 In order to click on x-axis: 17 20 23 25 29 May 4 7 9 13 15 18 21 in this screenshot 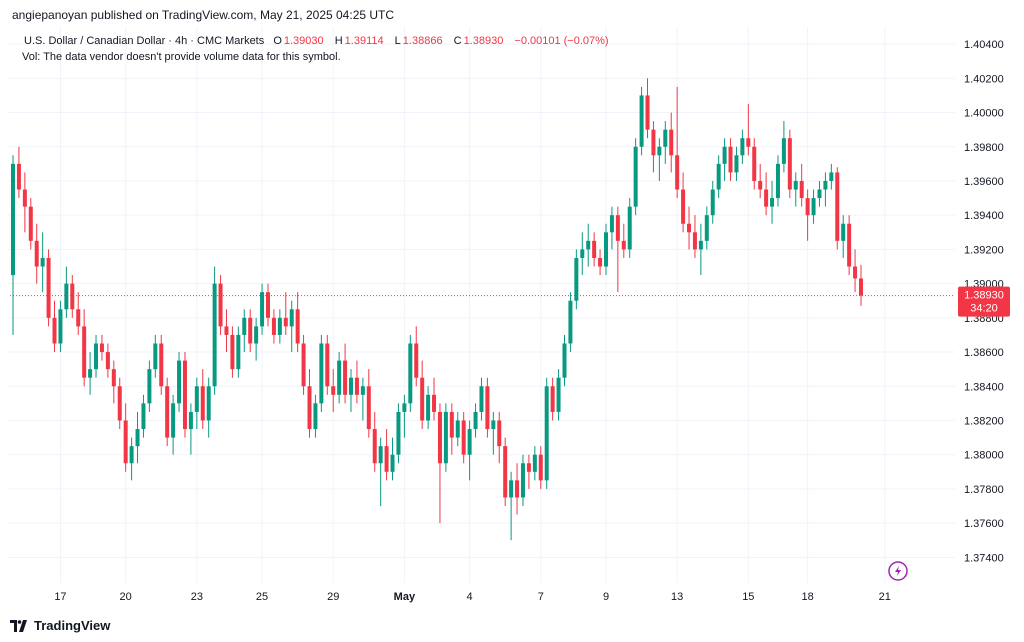, I will do `click(472, 597)`.